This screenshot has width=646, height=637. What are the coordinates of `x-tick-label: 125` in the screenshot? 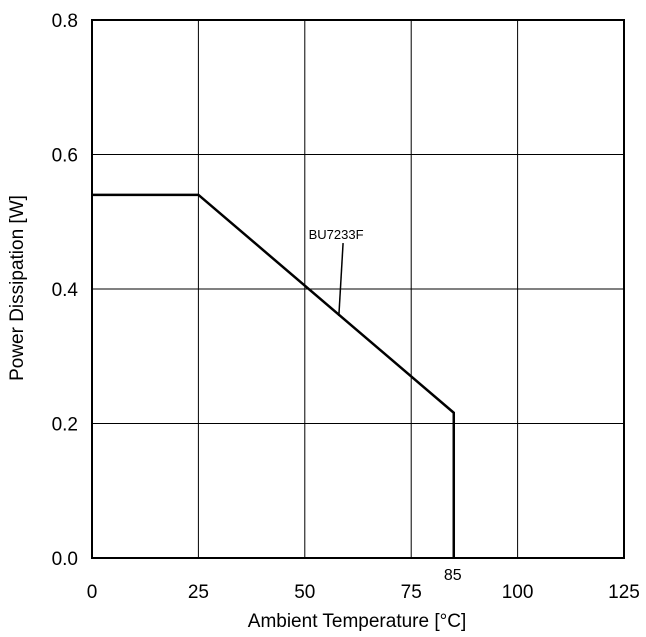 It's located at (624, 592).